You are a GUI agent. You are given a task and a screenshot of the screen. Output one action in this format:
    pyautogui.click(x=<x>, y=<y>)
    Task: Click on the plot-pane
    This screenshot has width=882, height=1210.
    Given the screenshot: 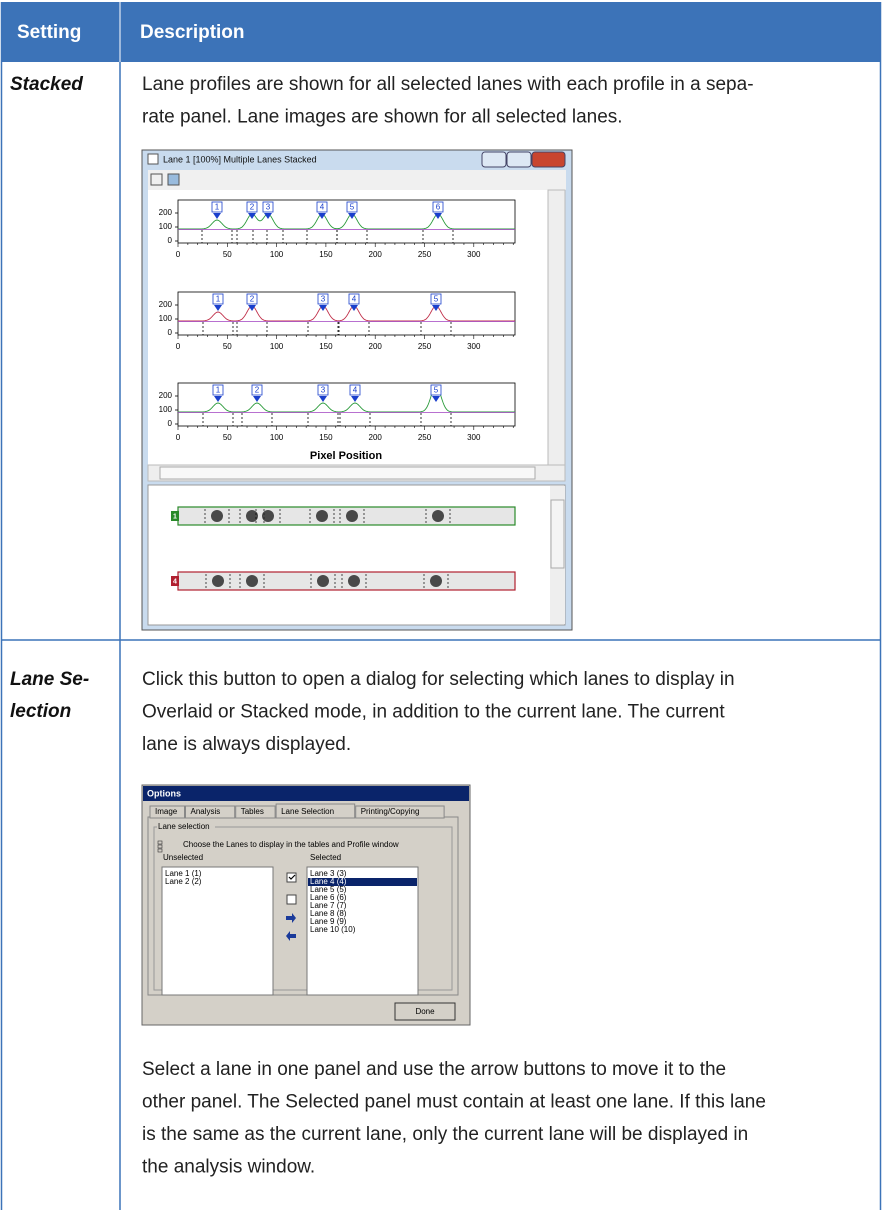 What is the action you would take?
    pyautogui.click(x=348, y=327)
    